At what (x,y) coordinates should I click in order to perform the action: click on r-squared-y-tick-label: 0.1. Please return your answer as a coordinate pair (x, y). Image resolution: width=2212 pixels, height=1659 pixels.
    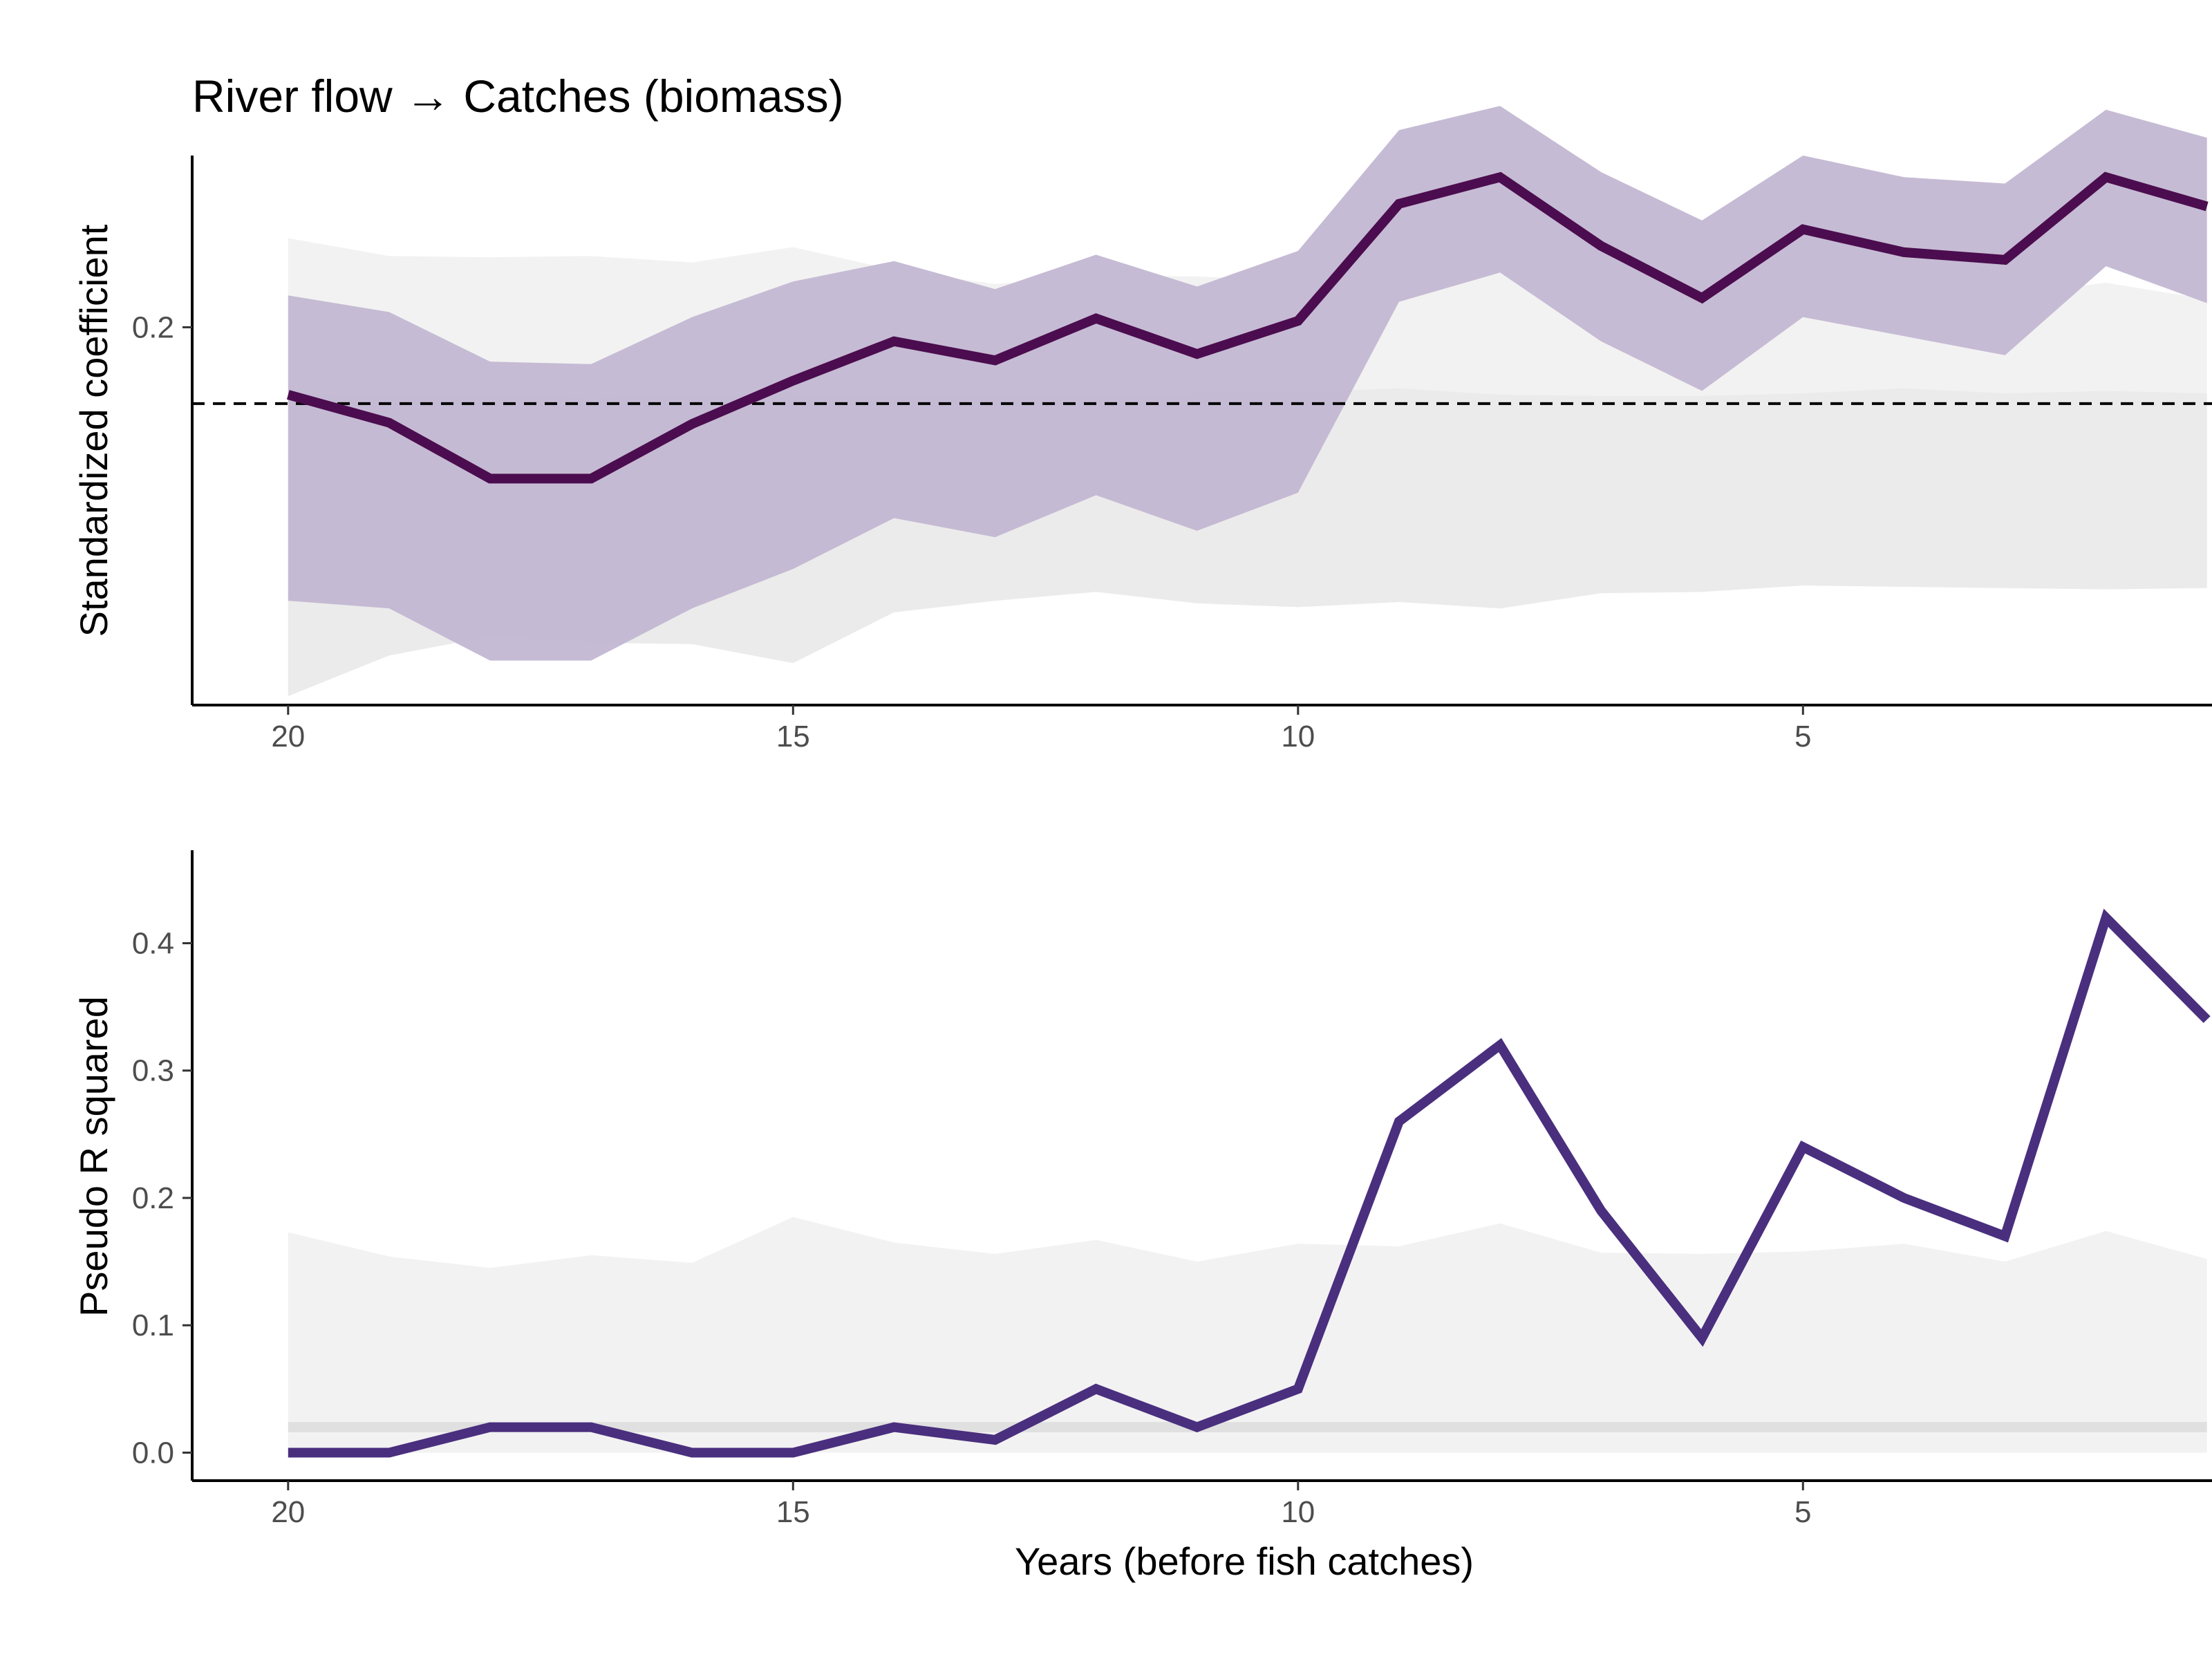
    Looking at the image, I should click on (153, 1325).